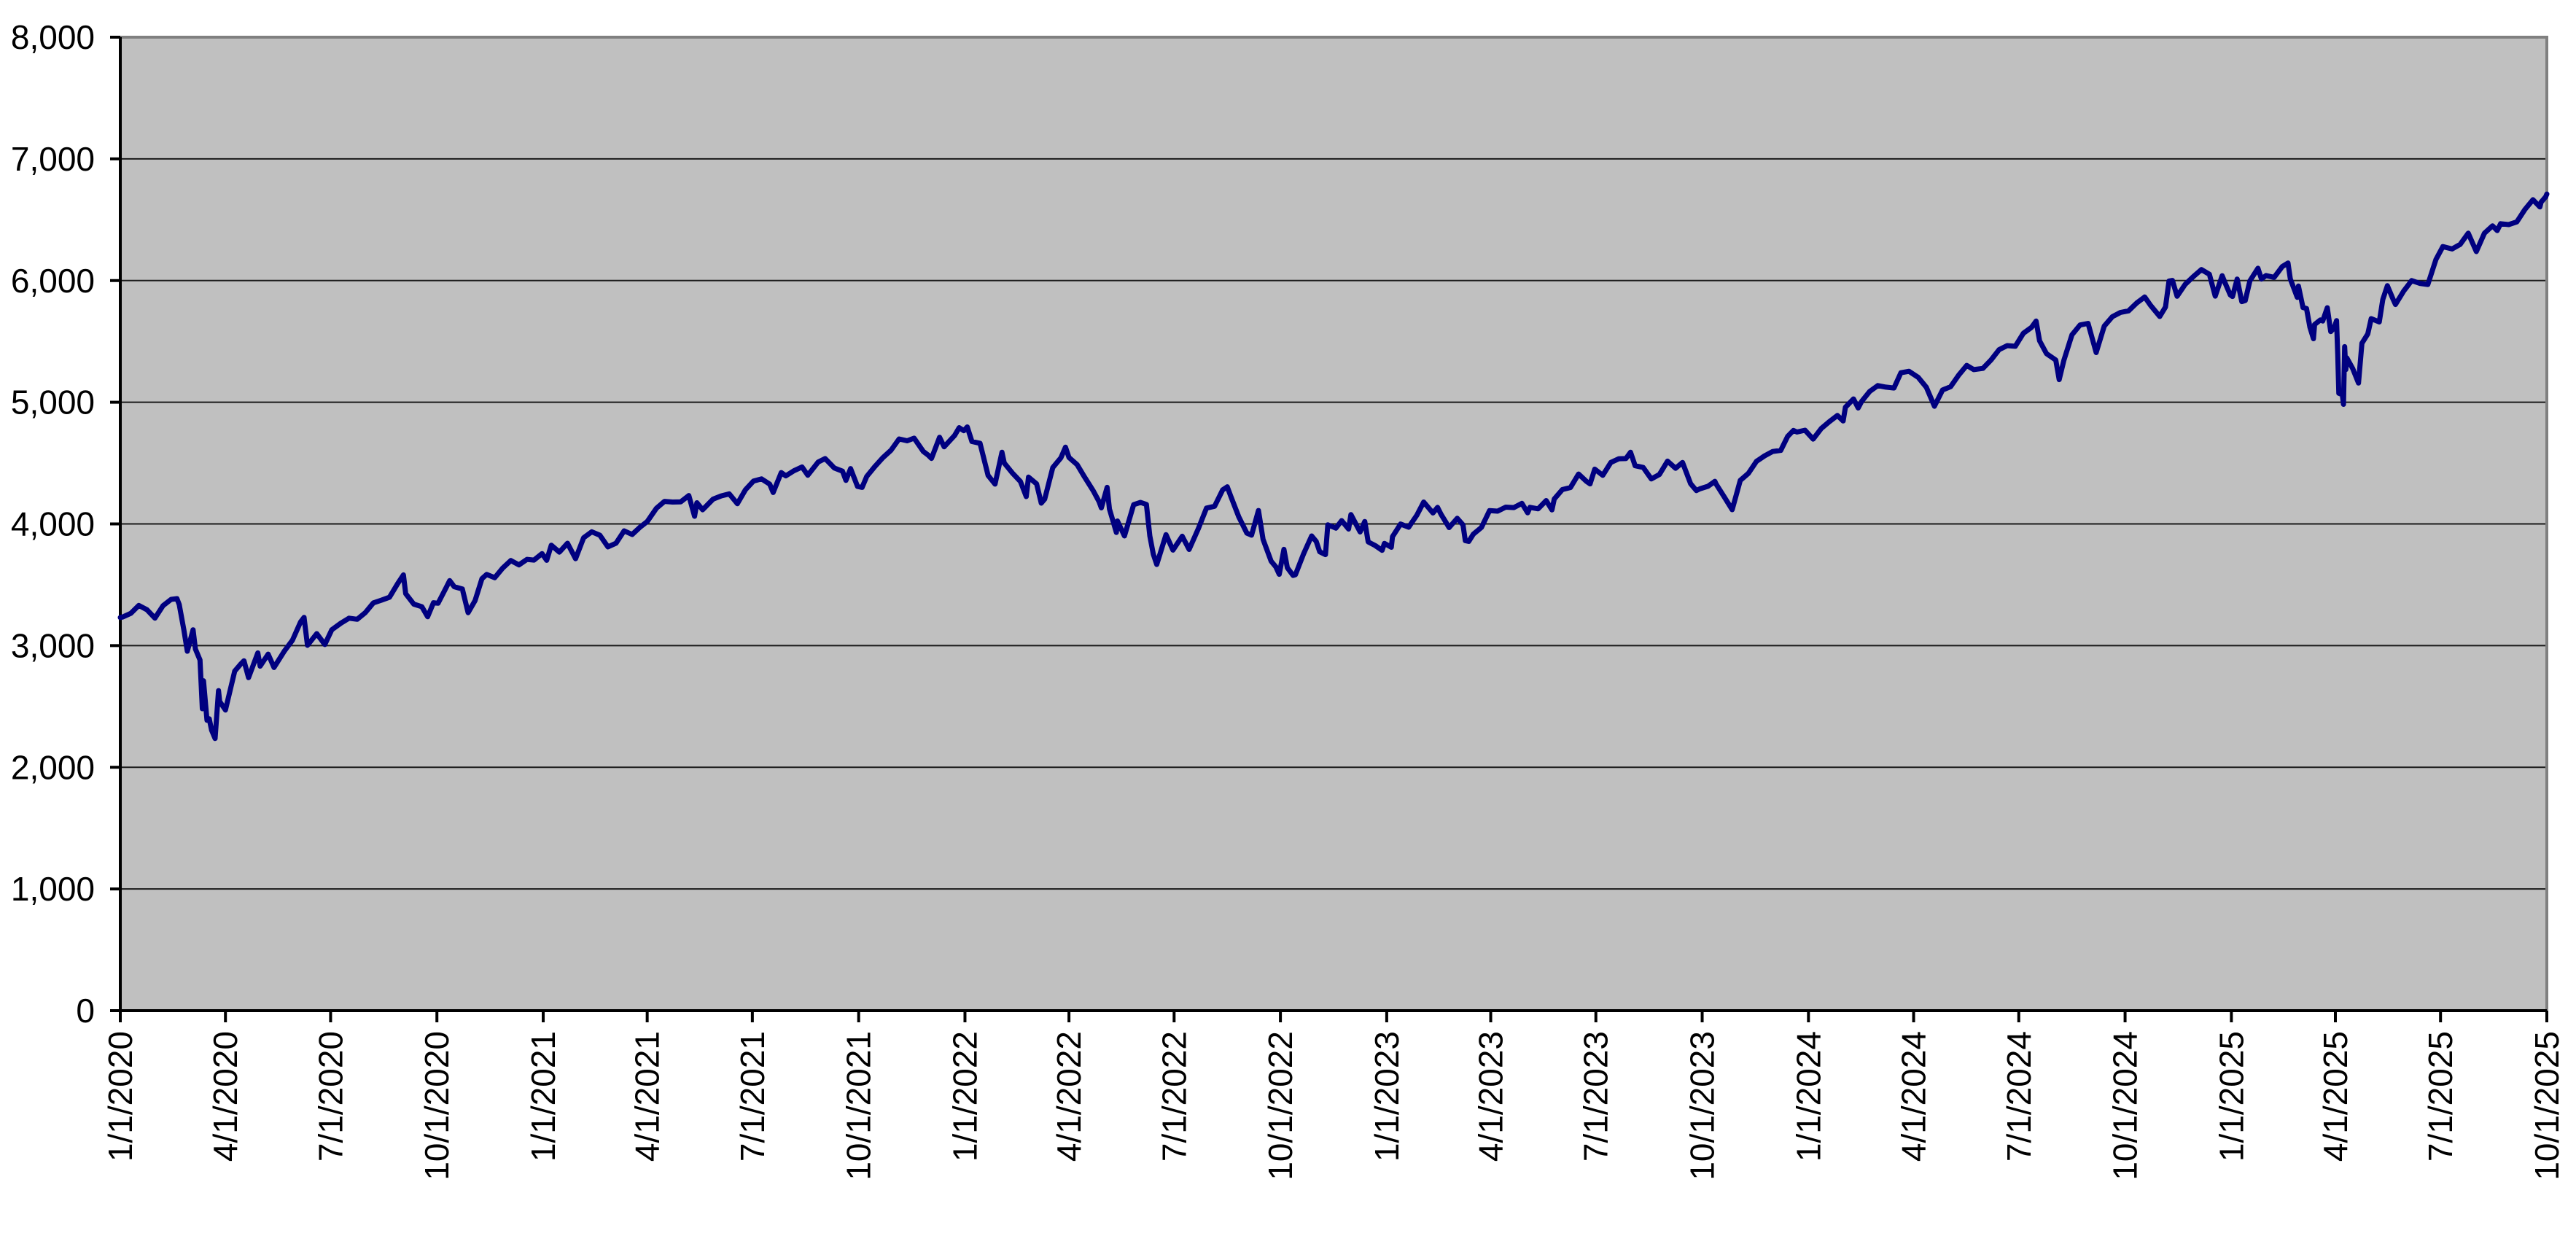 This screenshot has width=2576, height=1252. What do you see at coordinates (120, 1096) in the screenshot?
I see `x-axis-label: 1/1/2020` at bounding box center [120, 1096].